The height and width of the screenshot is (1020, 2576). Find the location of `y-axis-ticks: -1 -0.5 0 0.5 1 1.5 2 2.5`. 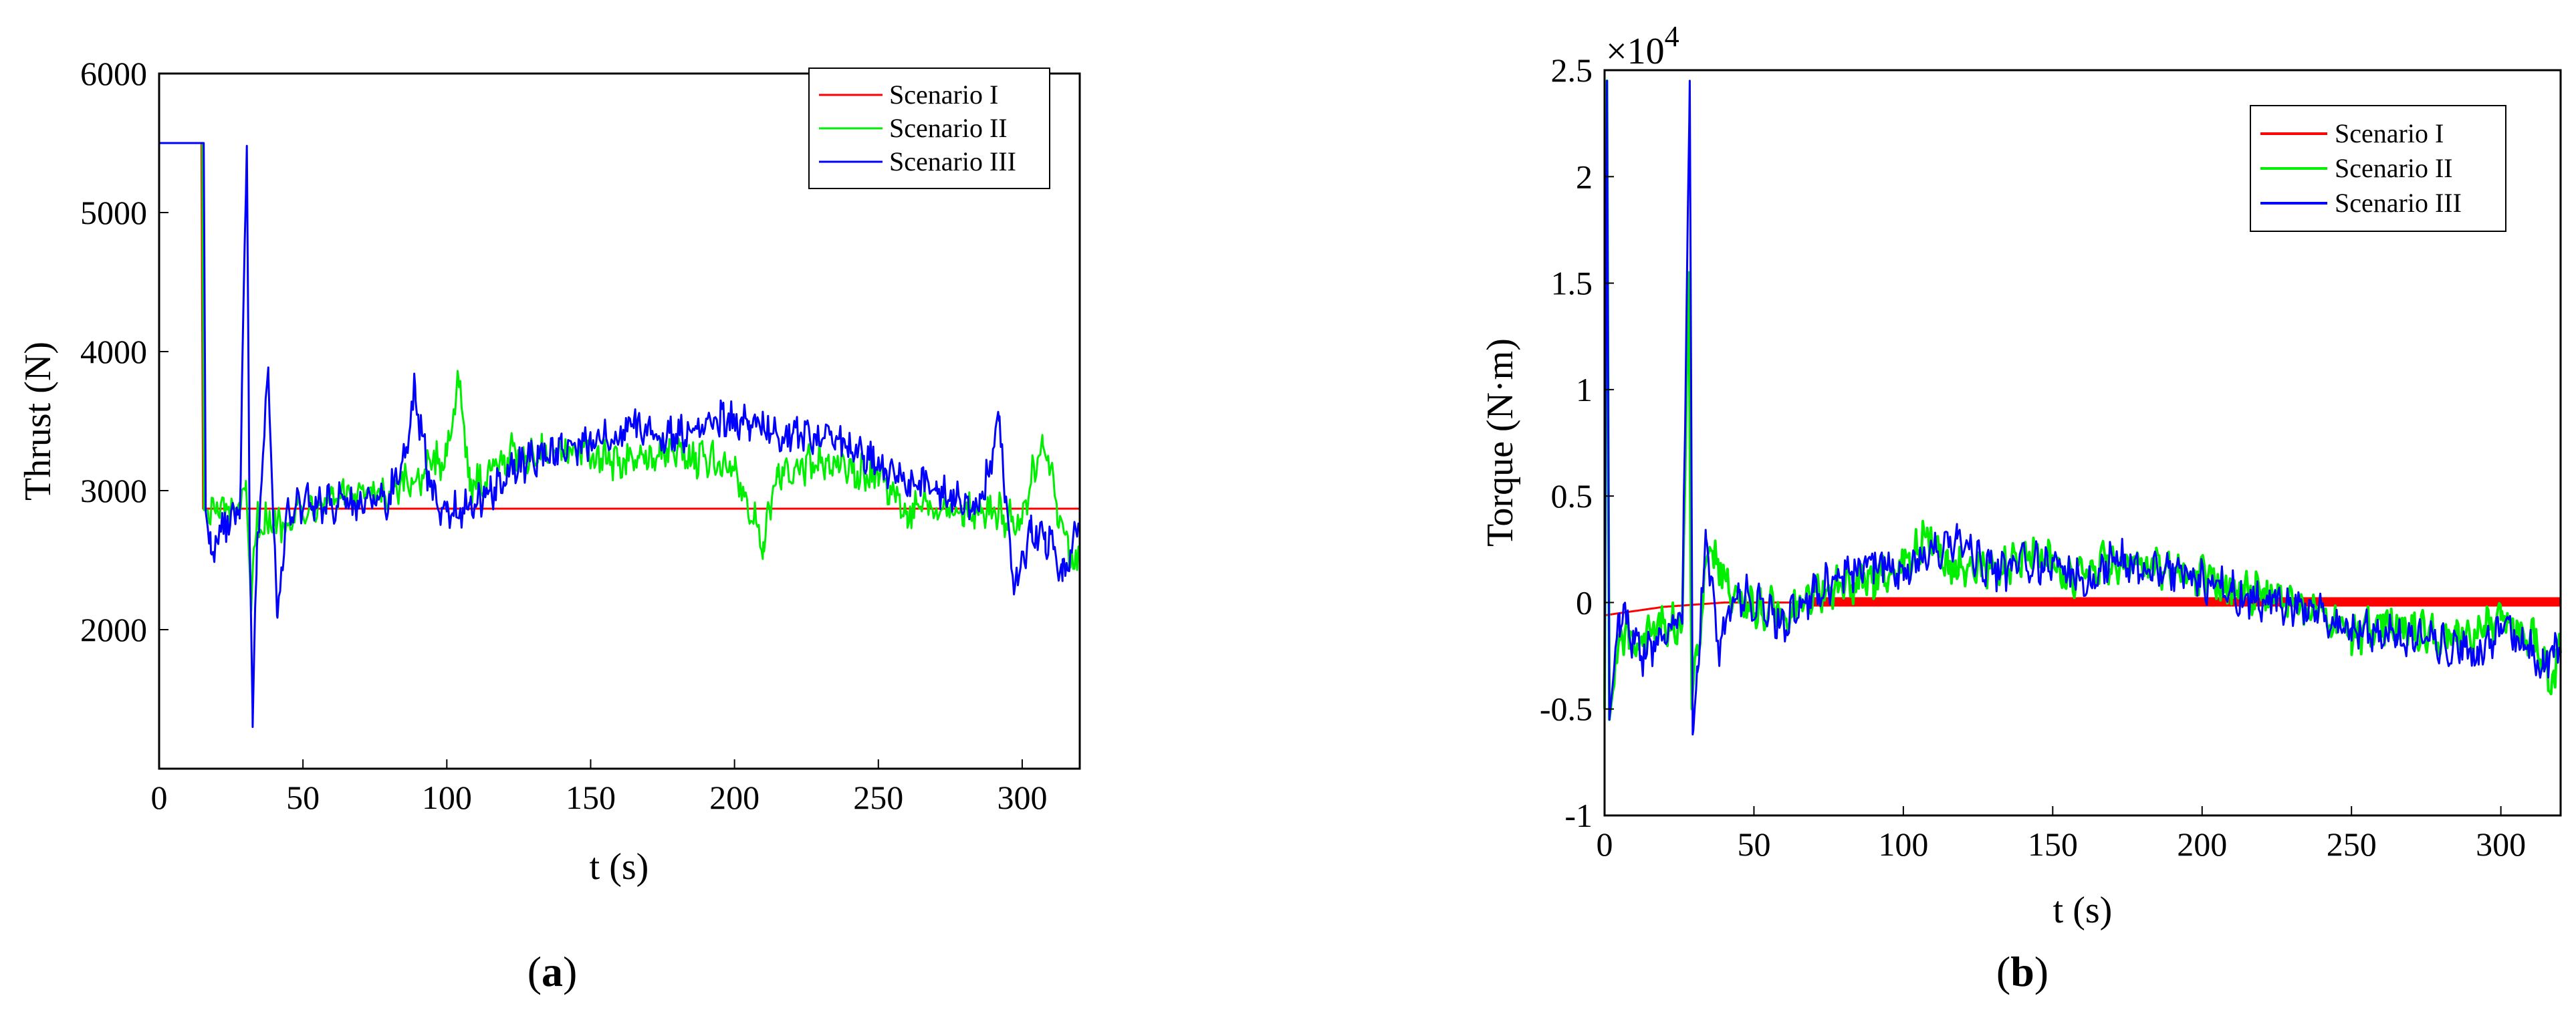

y-axis-ticks: -1 -0.5 0 0.5 1 1.5 2 2.5 is located at coordinates (1577, 442).